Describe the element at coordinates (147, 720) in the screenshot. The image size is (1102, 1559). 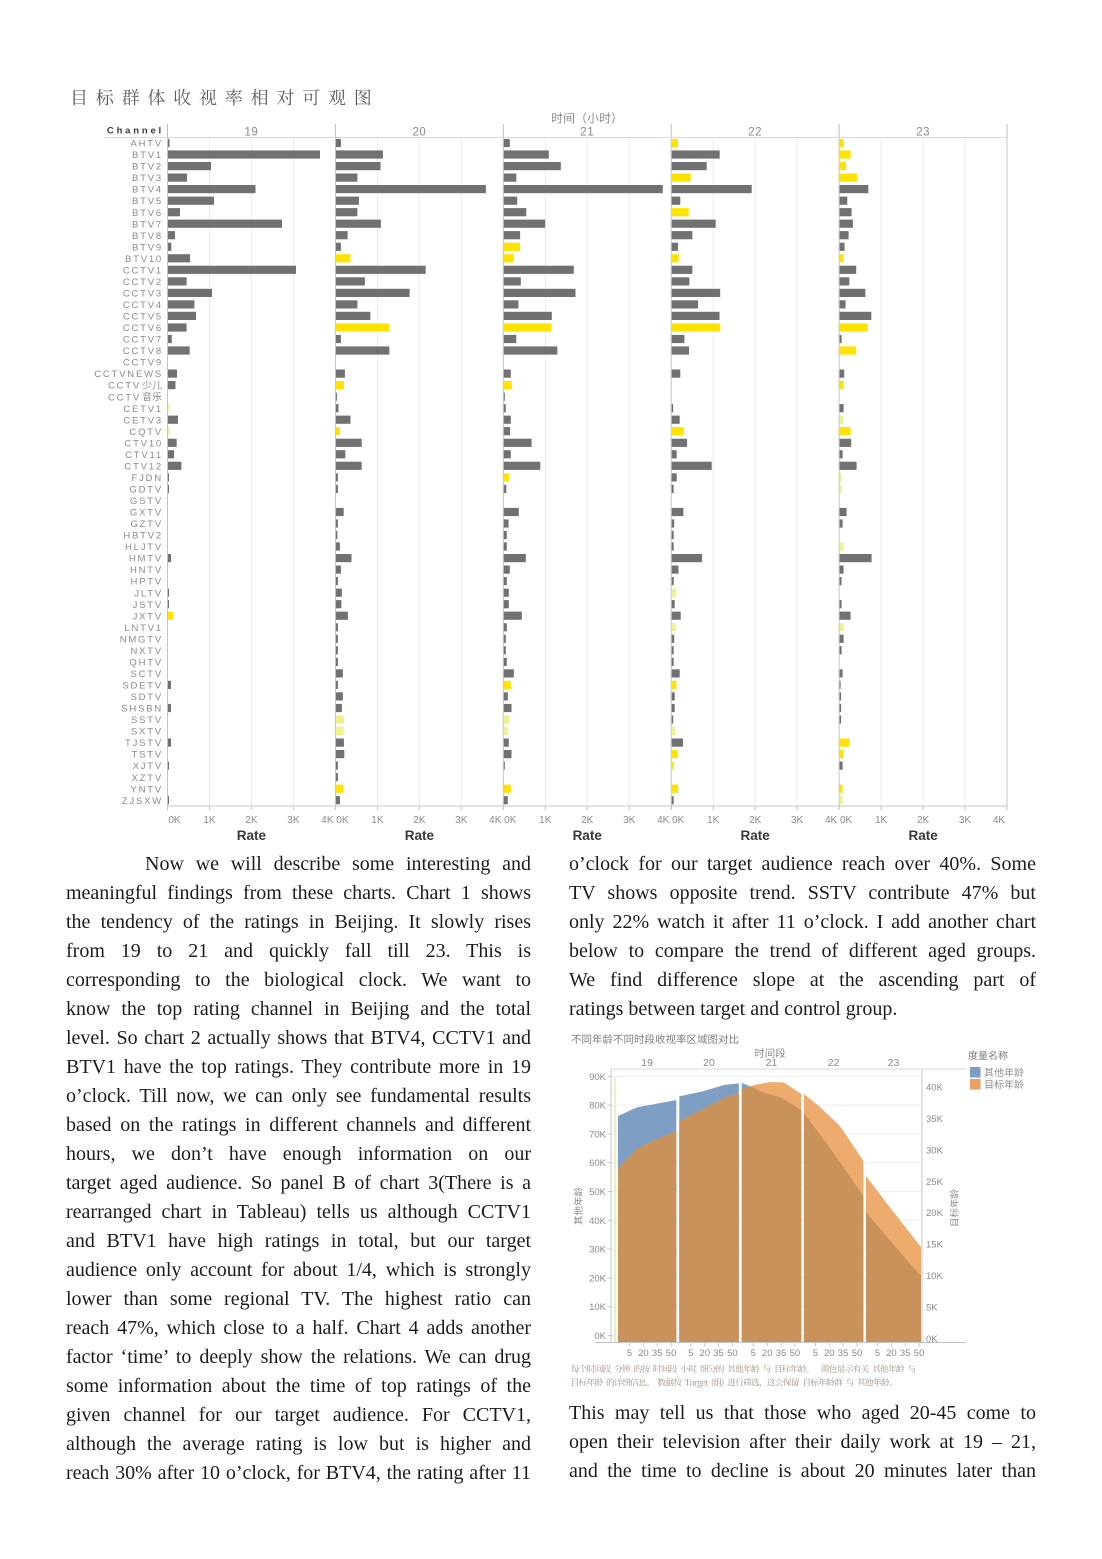
I see `svg-text: SSTV` at that location.